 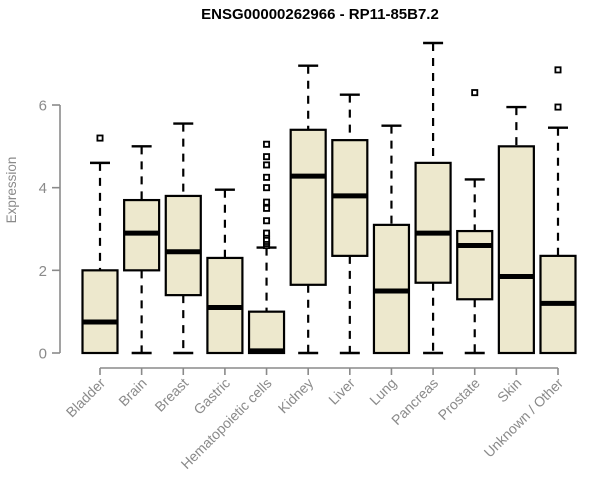 I want to click on x-tick-label-brain: Brain, so click(x=132, y=392).